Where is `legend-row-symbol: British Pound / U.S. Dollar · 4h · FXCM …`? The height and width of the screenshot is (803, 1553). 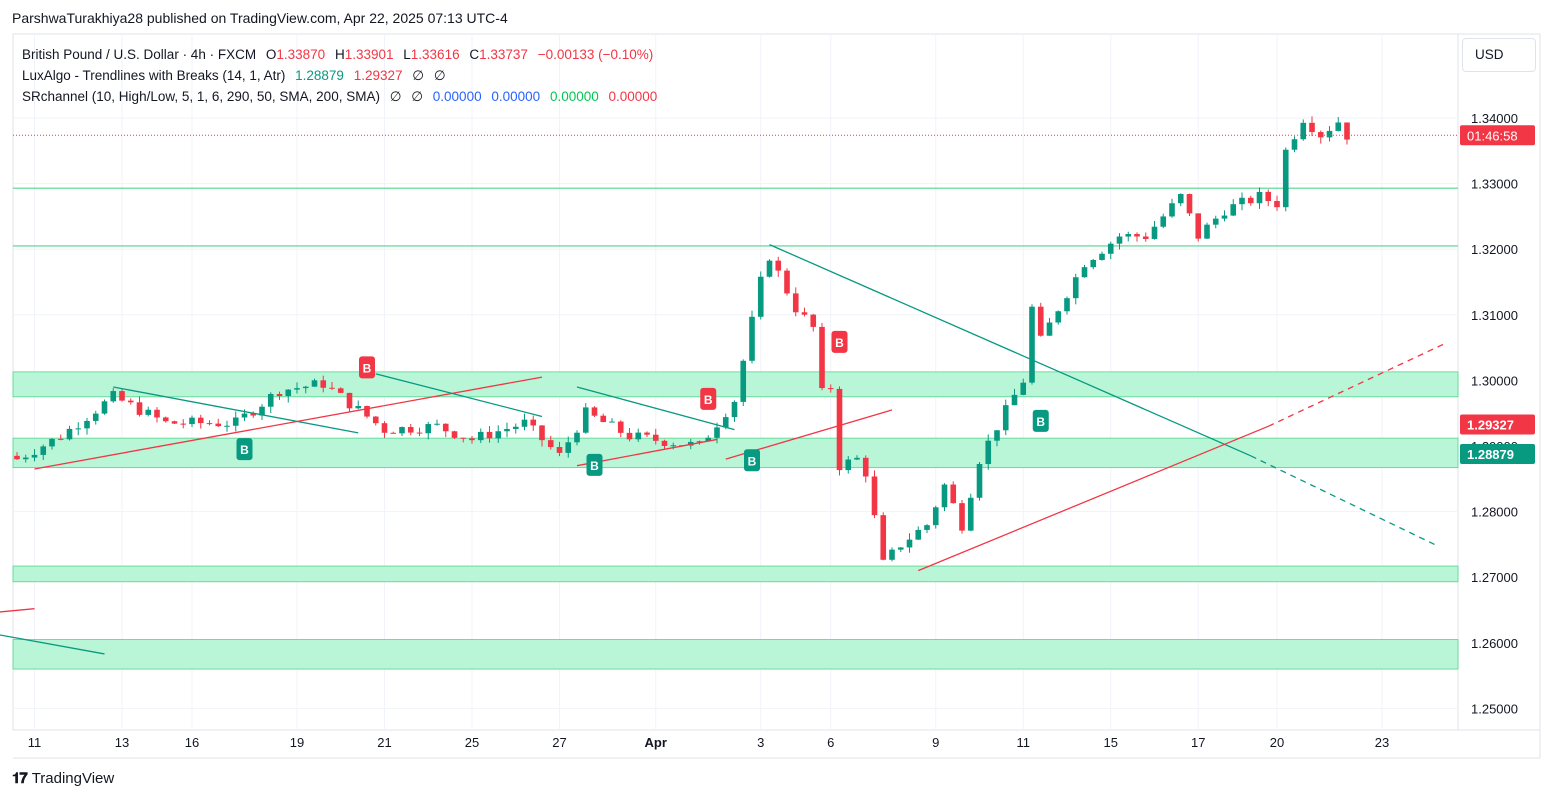 legend-row-symbol: British Pound / U.S. Dollar · 4h · FXCM … is located at coordinates (339, 54).